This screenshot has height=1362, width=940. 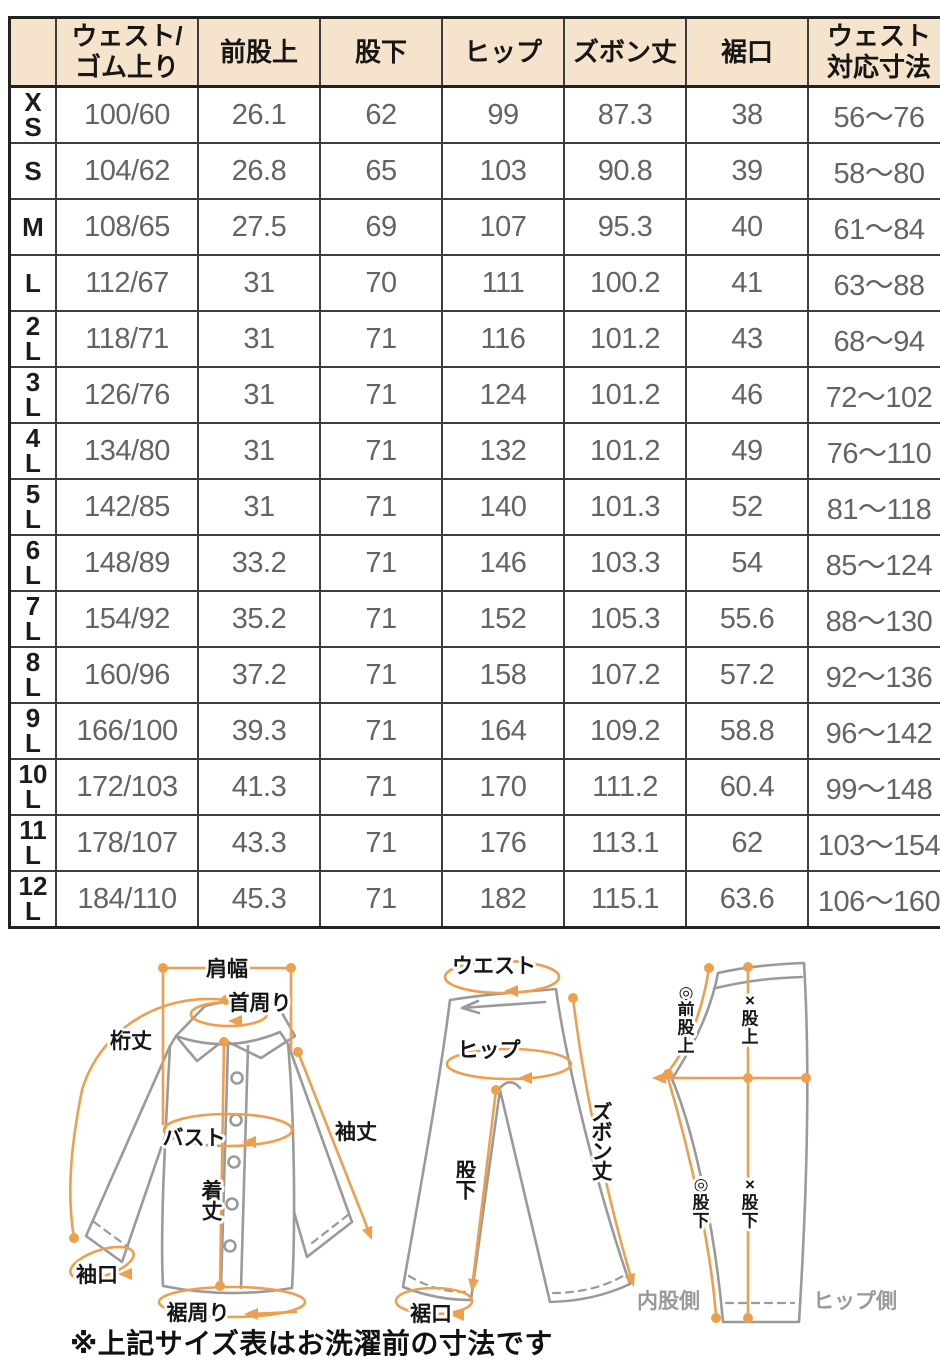 What do you see at coordinates (259, 787) in the screenshot?
I see `measurement-cell: 41.3` at bounding box center [259, 787].